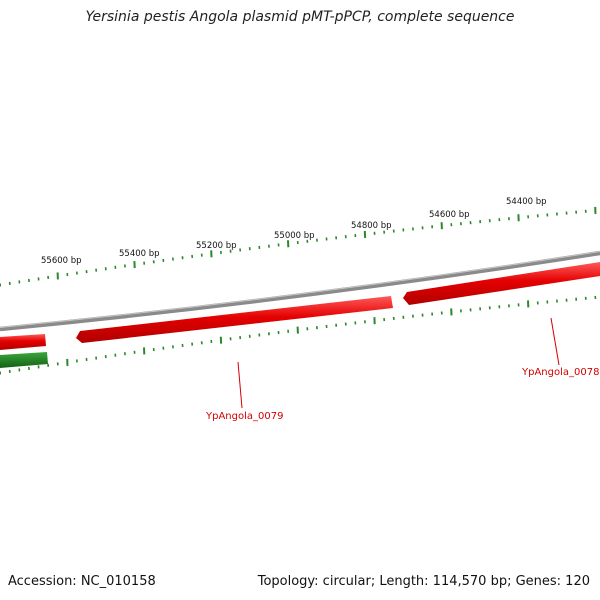 Image resolution: width=600 pixels, height=600 pixels. Describe the element at coordinates (23, 342) in the screenshot. I see `gene-arrow-left-fragment` at that location.